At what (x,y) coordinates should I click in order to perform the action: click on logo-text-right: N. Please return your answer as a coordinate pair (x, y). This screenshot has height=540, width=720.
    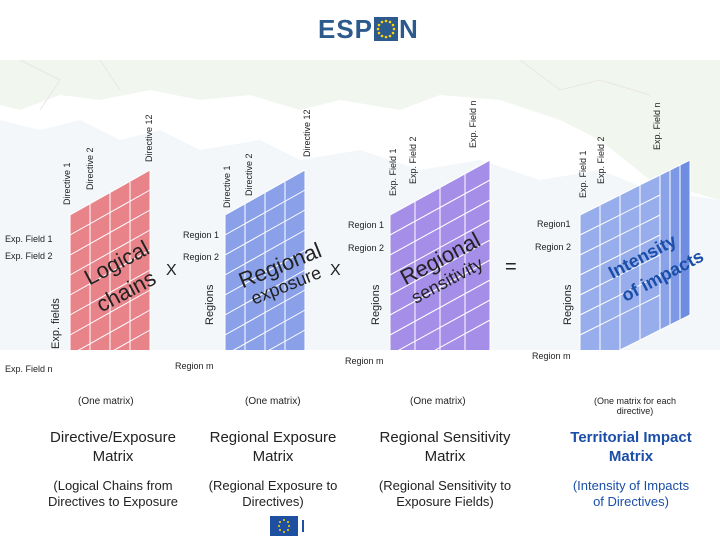
    Looking at the image, I should click on (409, 28).